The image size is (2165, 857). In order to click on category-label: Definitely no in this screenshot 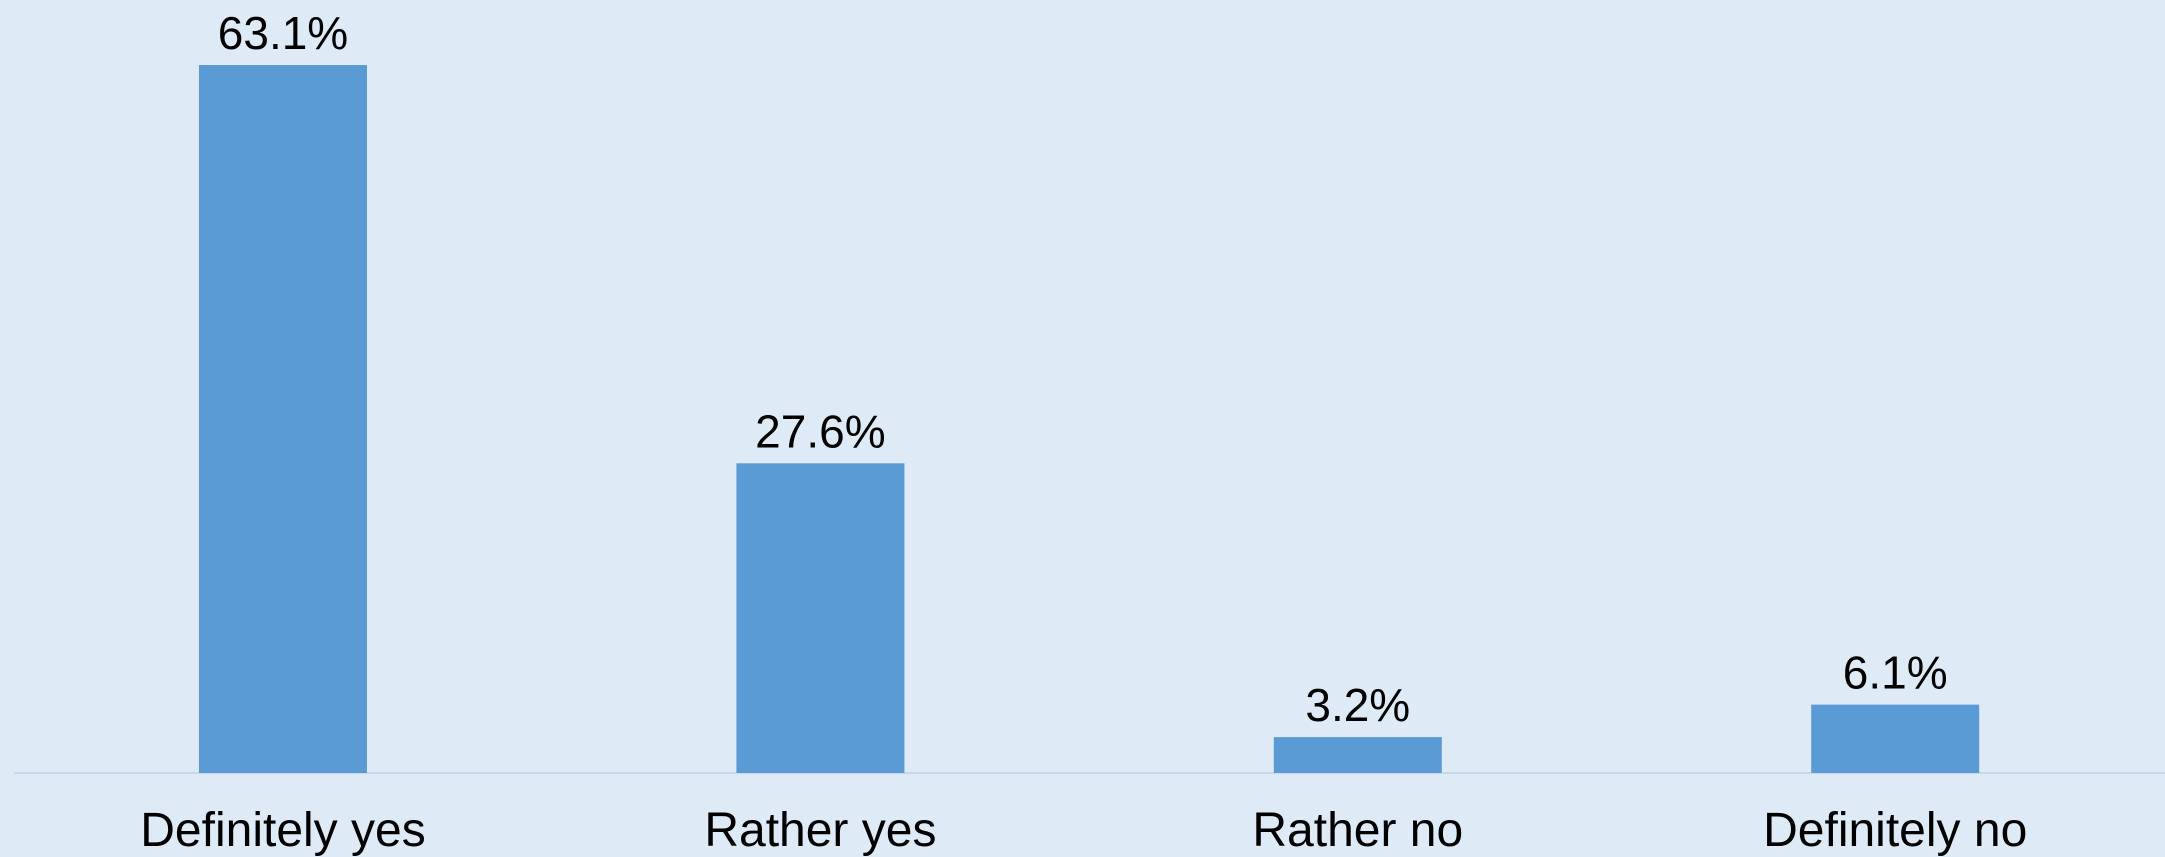, I will do `click(1895, 830)`.